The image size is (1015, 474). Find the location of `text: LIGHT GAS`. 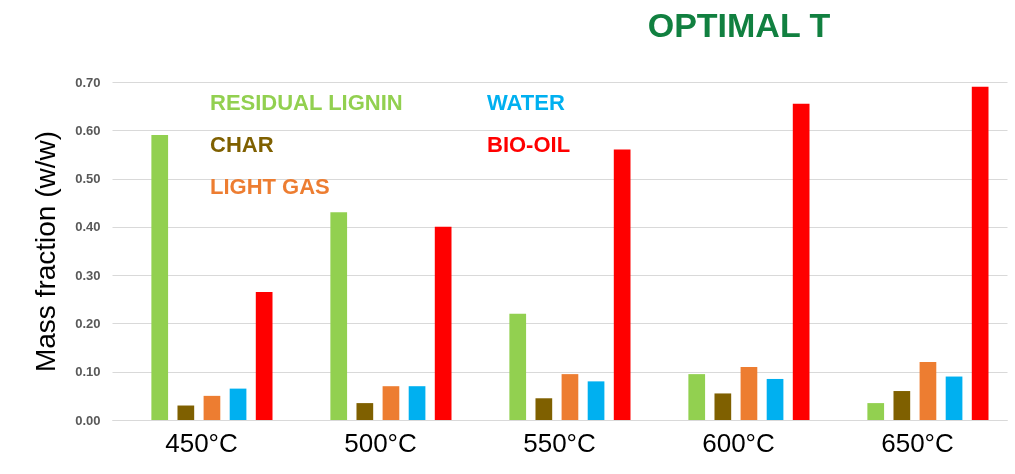

text: LIGHT GAS is located at coordinates (270, 186).